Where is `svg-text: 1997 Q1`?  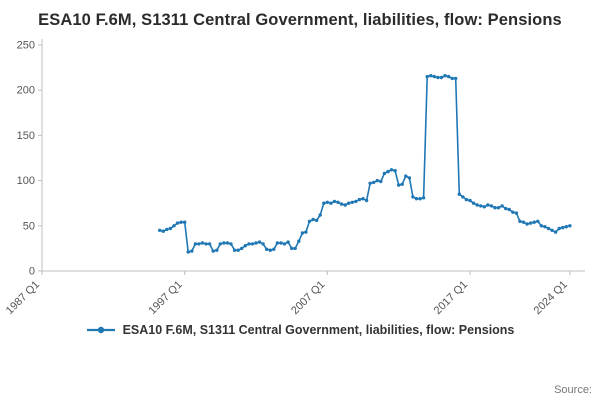
svg-text: 1997 Q1 is located at coordinates (165, 298).